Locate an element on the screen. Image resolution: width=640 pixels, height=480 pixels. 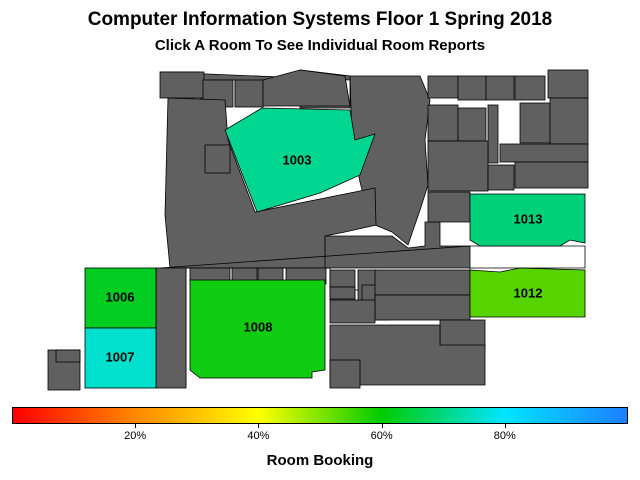
room-label-1012: 1012 is located at coordinates (528, 292).